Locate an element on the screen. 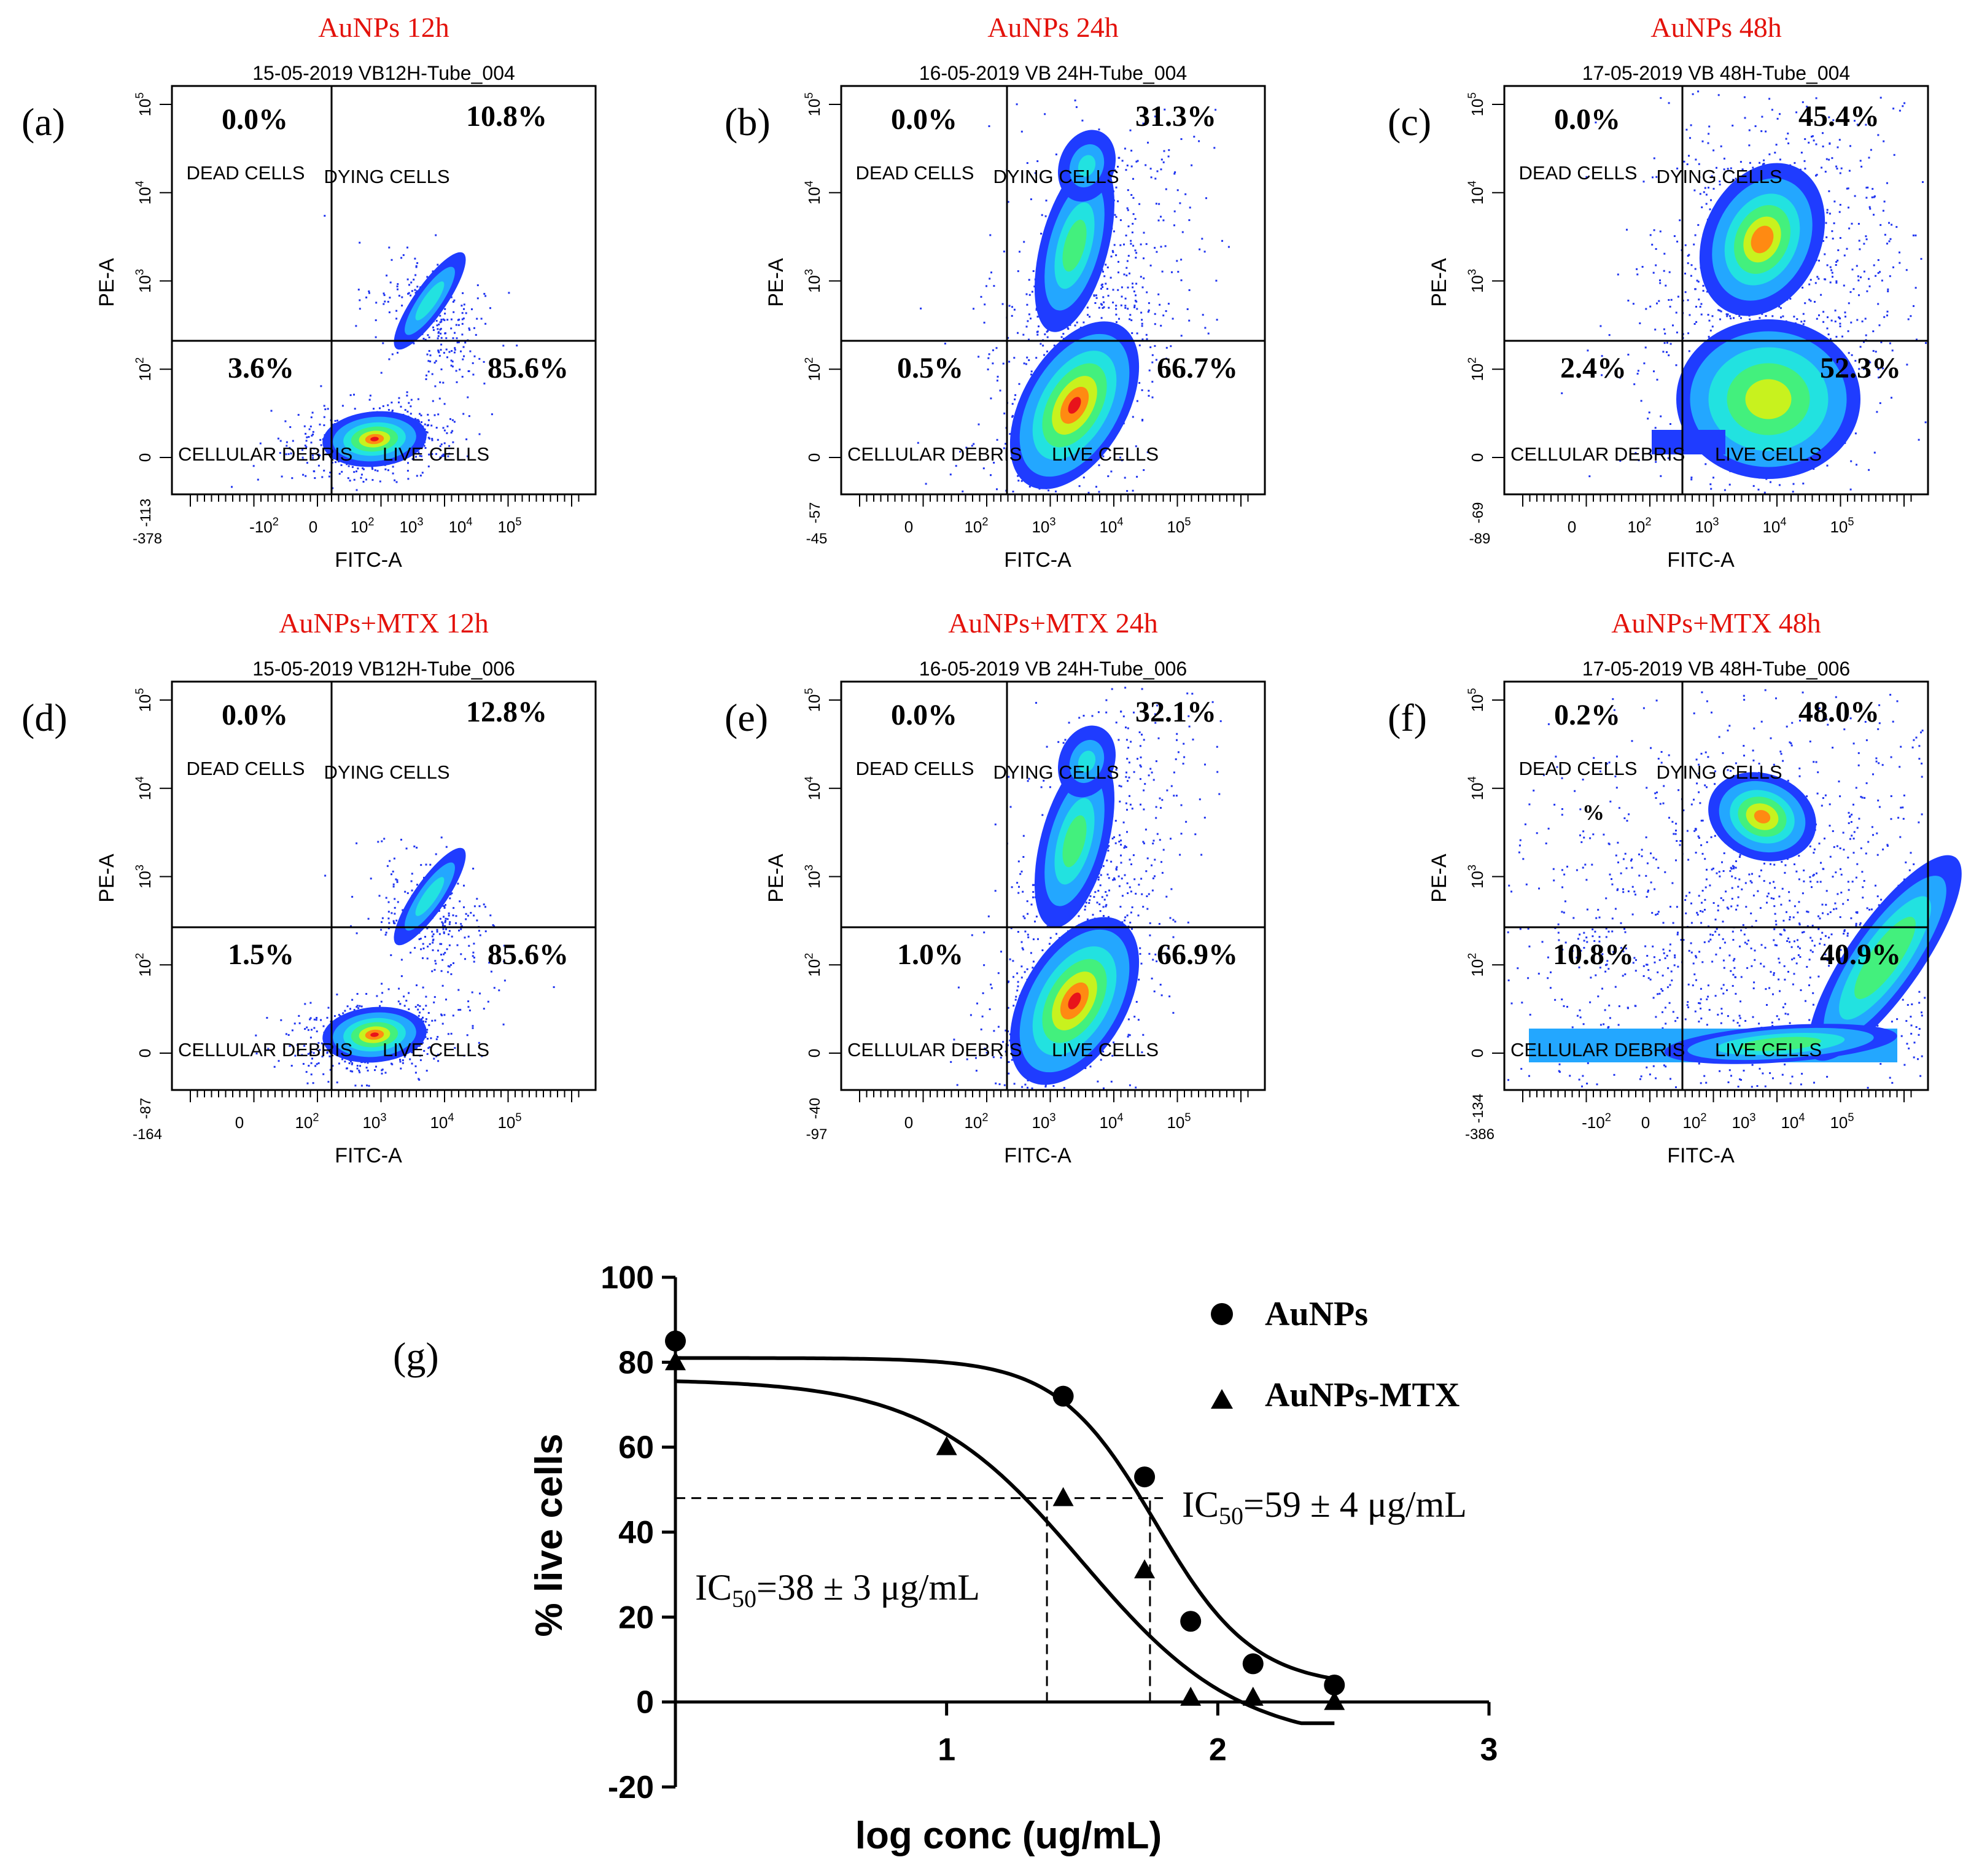 The width and height of the screenshot is (1963, 1876). quadrant-lr-percent: 66.9% is located at coordinates (1197, 954).